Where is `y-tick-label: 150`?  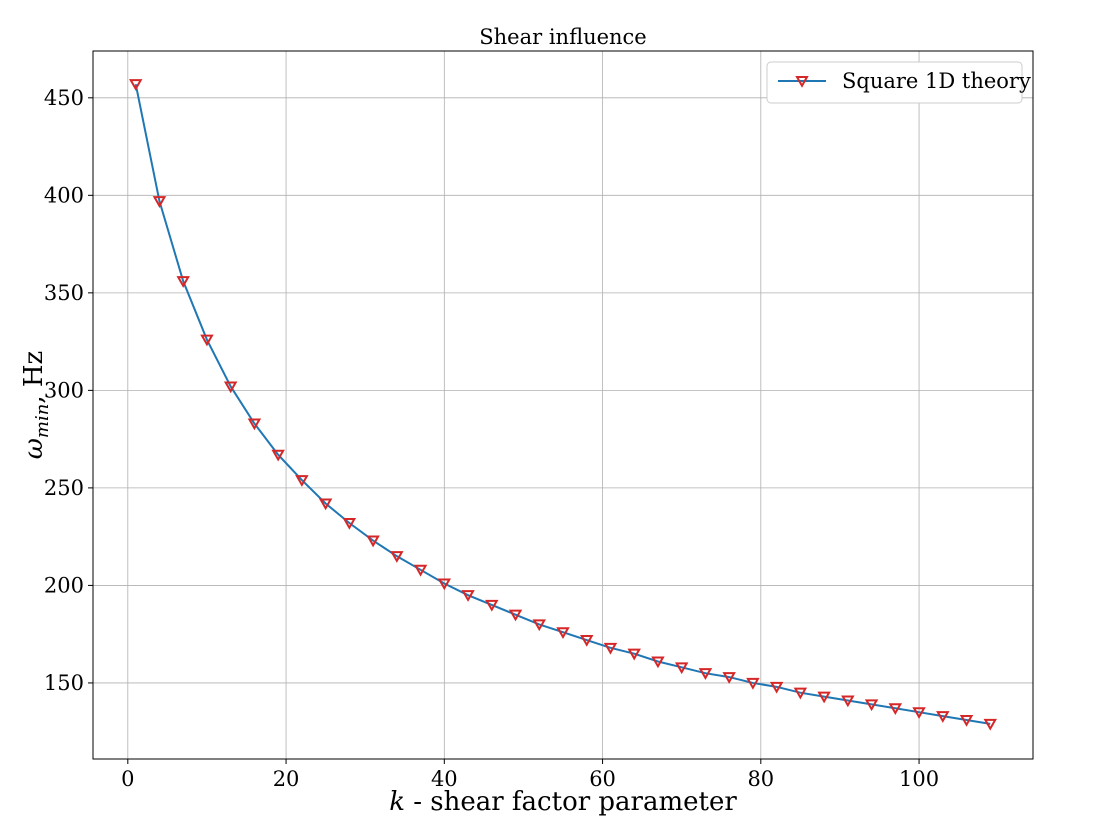 y-tick-label: 150 is located at coordinates (64, 683).